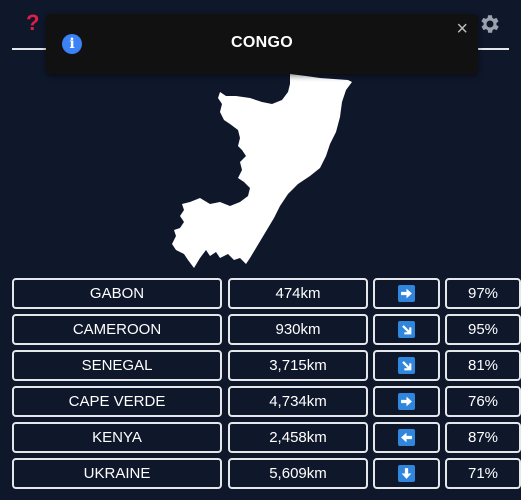 Image resolution: width=521 pixels, height=500 pixels. I want to click on info-icon: i, so click(72, 44).